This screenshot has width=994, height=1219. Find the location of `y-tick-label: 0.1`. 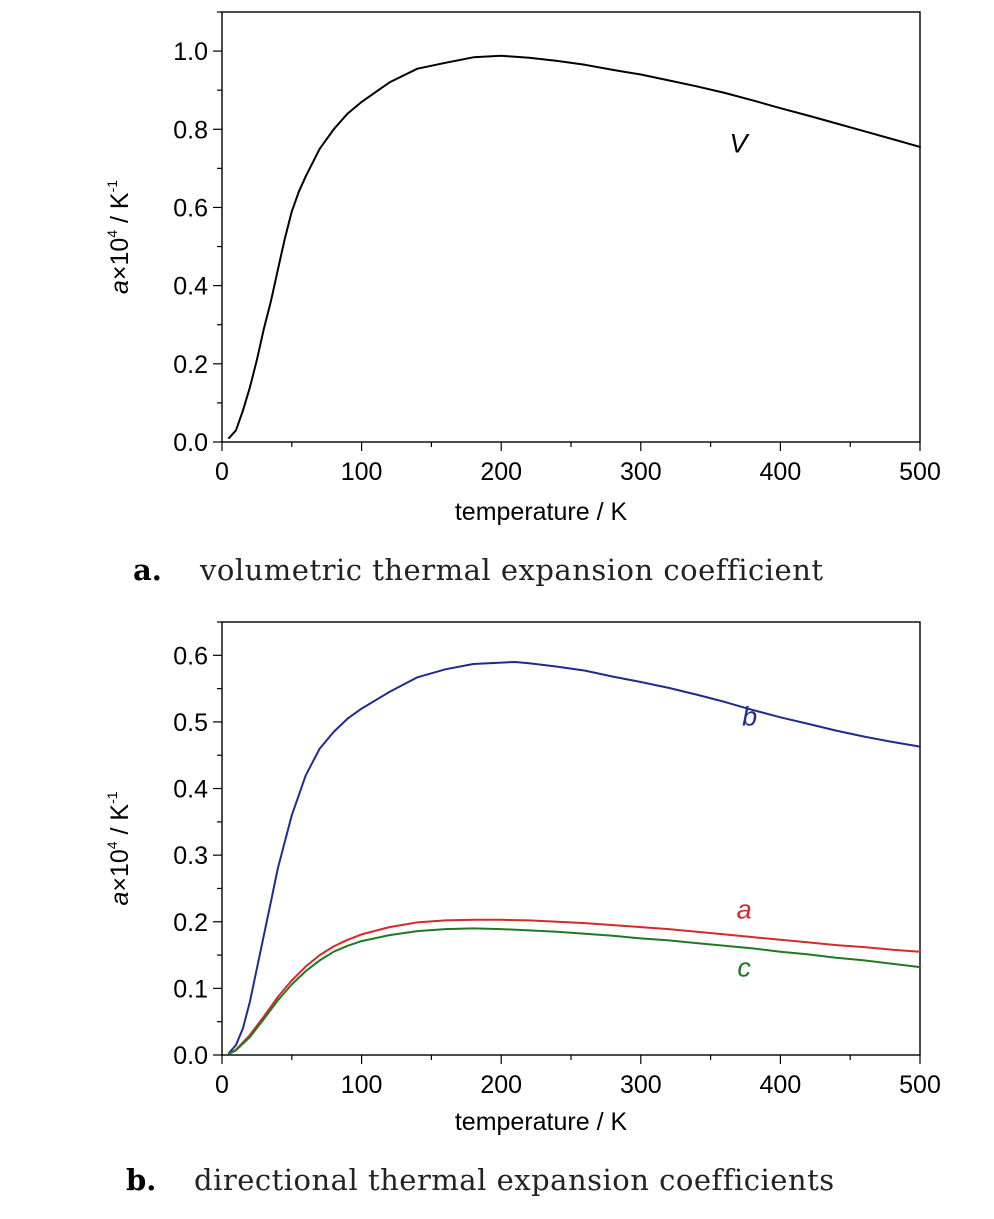

y-tick-label: 0.1 is located at coordinates (190, 989).